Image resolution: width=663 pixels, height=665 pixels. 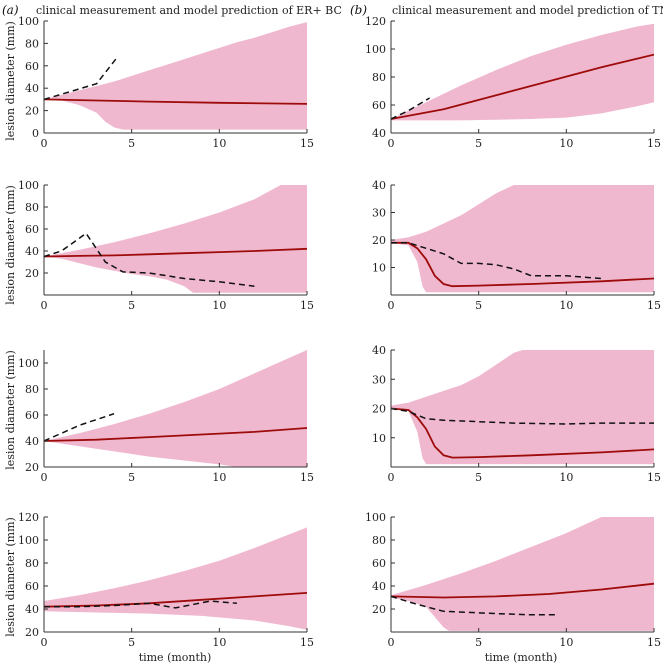 What do you see at coordinates (307, 143) in the screenshot?
I see `x-tick-label-a1: 15` at bounding box center [307, 143].